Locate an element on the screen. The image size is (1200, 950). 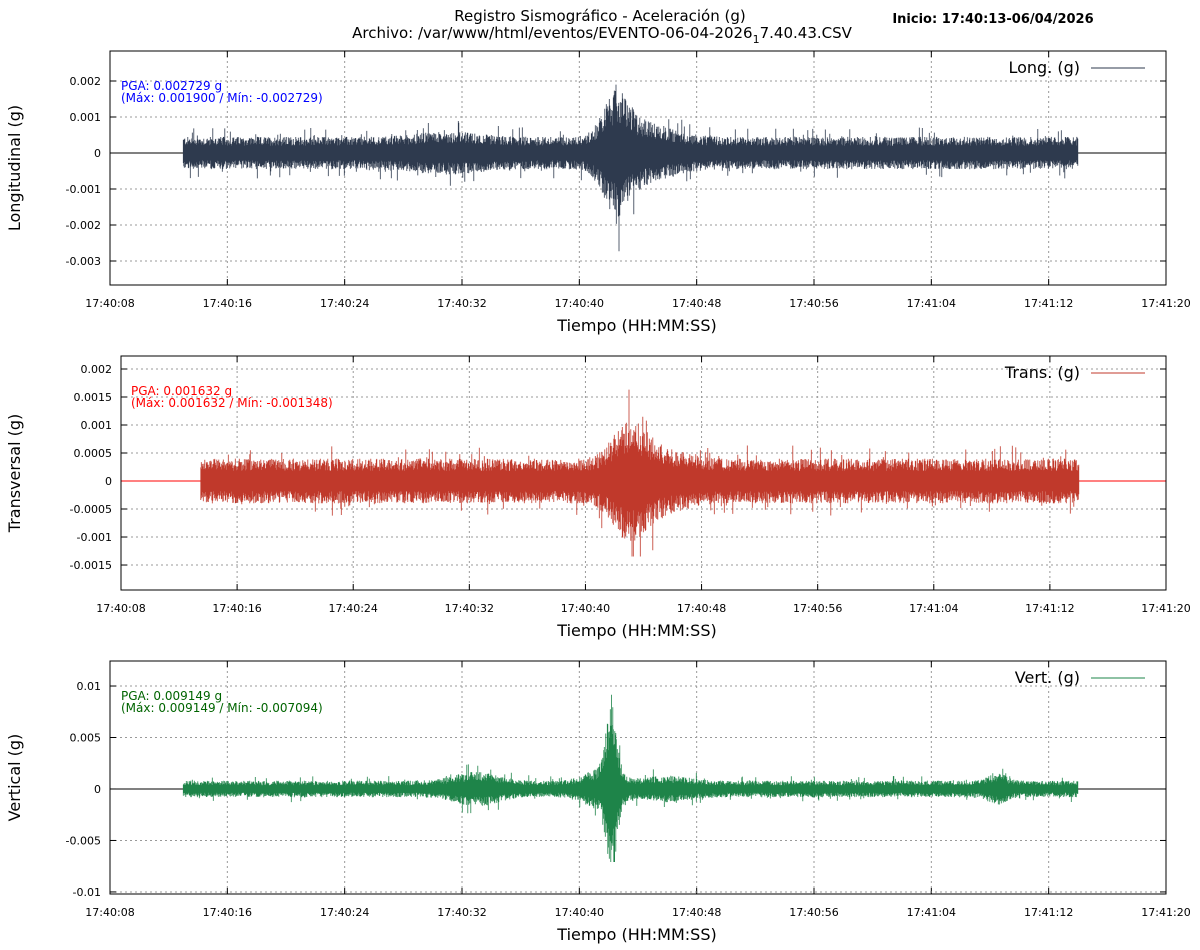
pga-annotation: PGA: 0.002729 g is located at coordinates (171, 86).